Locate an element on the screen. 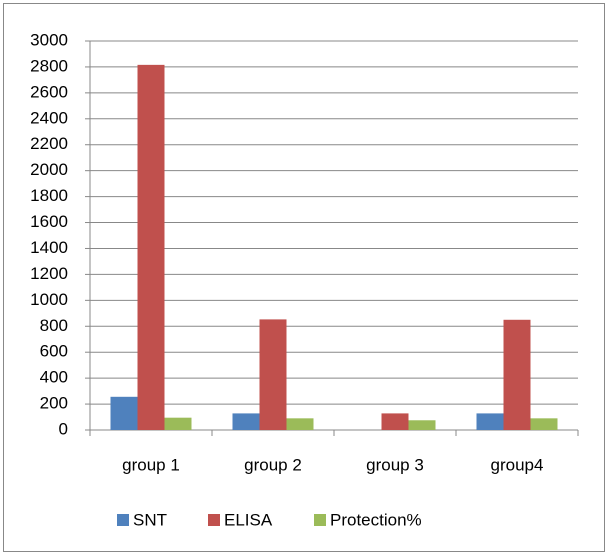 The width and height of the screenshot is (608, 555). x-tick-label: group 3 is located at coordinates (395, 464).